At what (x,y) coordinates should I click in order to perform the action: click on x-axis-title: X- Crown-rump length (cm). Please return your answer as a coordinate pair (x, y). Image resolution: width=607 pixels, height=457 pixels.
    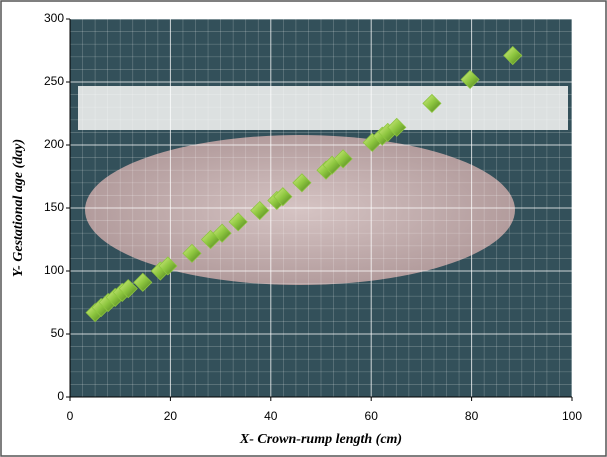
    Looking at the image, I should click on (320, 439).